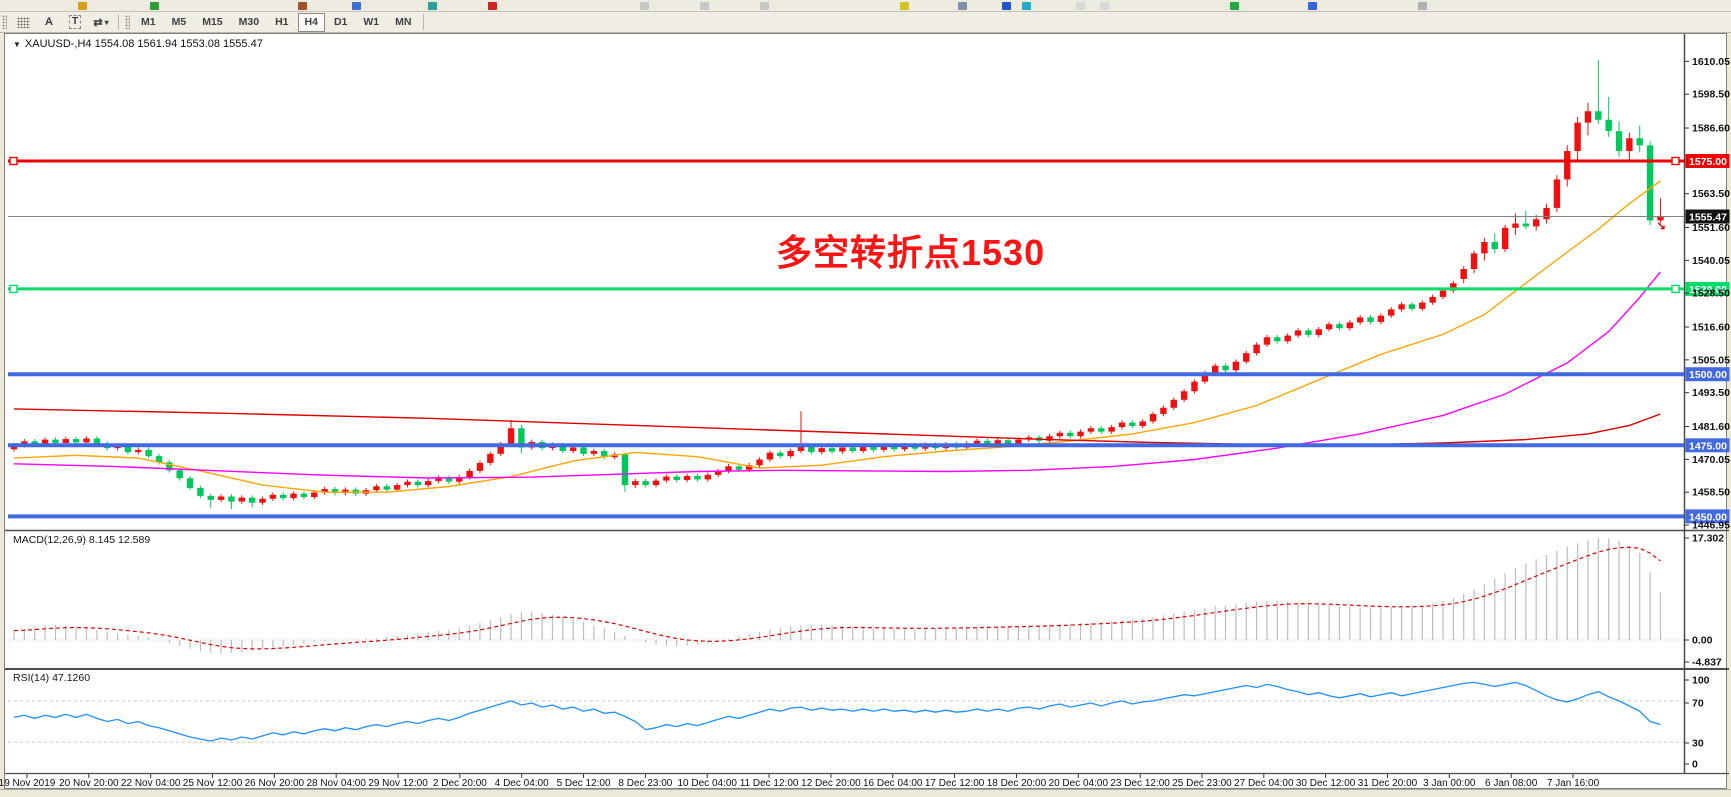  Describe the element at coordinates (837, 711) in the screenshot. I see `rsi-pane` at that location.